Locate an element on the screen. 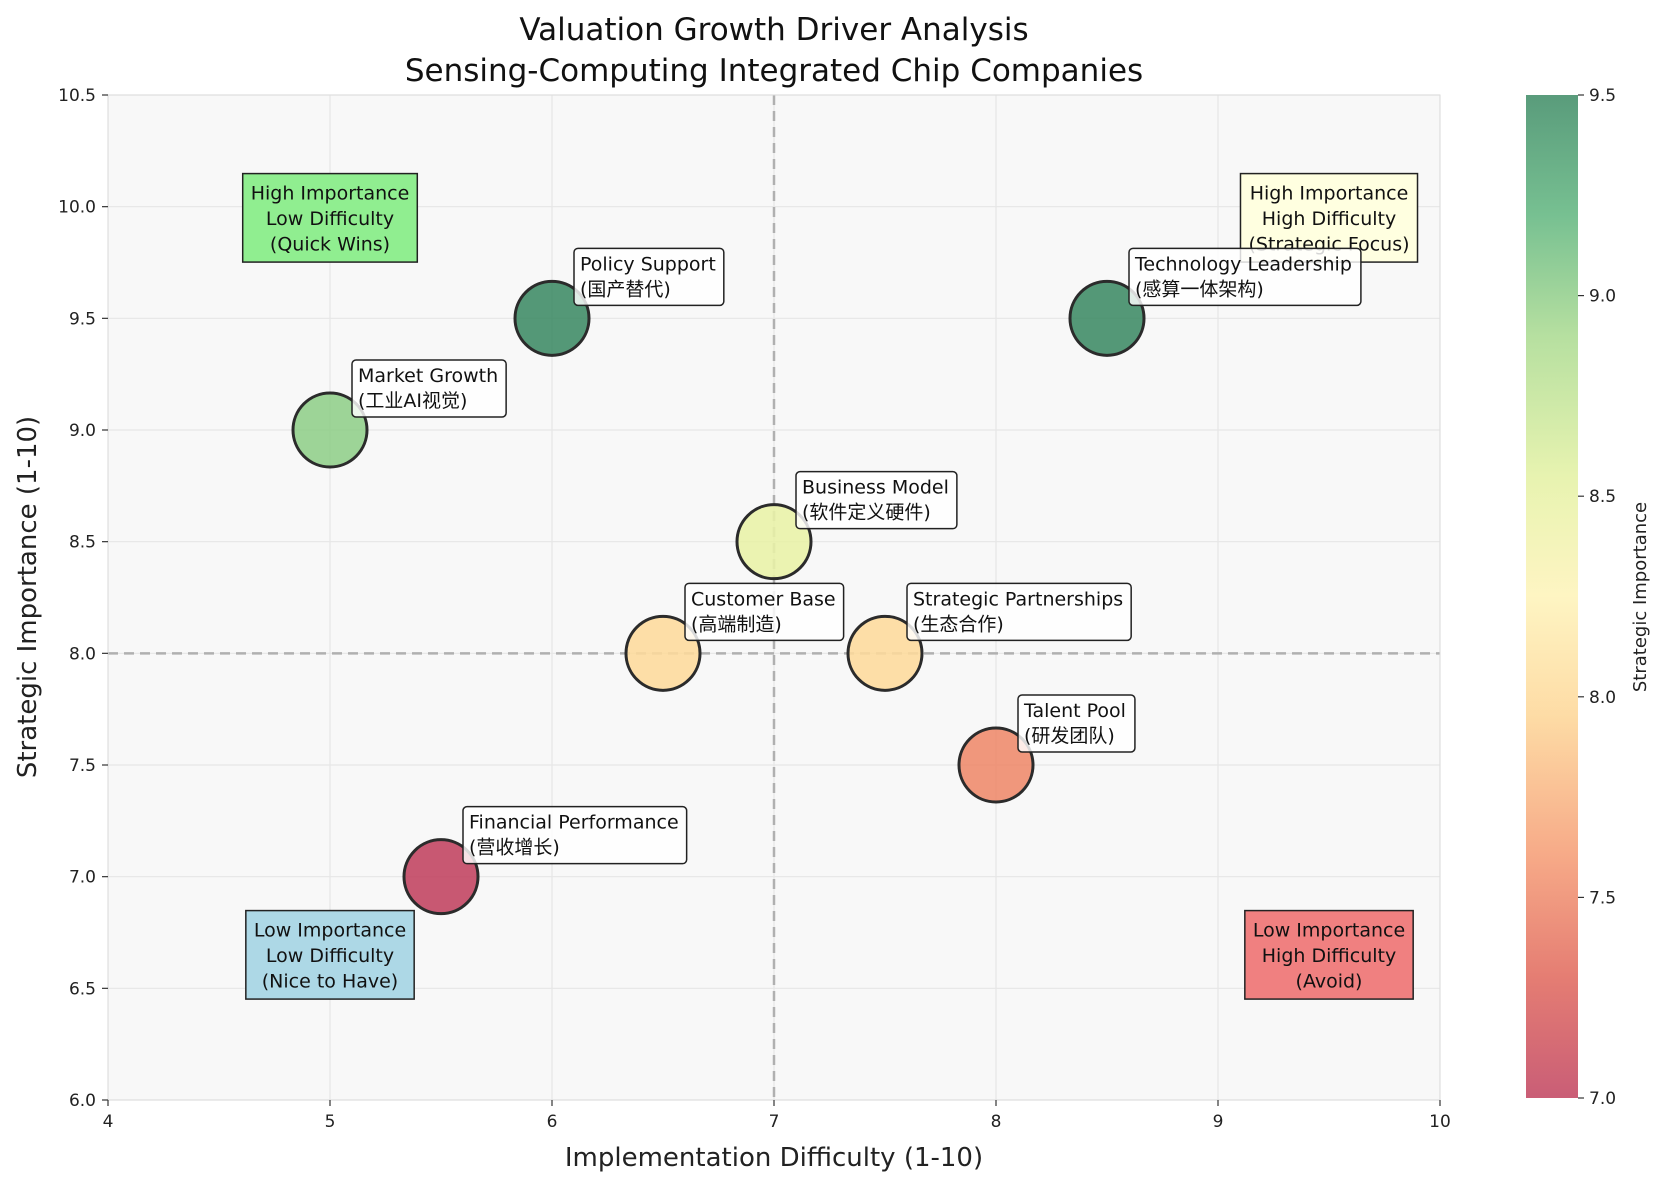 The height and width of the screenshot is (1185, 1658). annotation-sublabel: (国产替代) is located at coordinates (625, 289).